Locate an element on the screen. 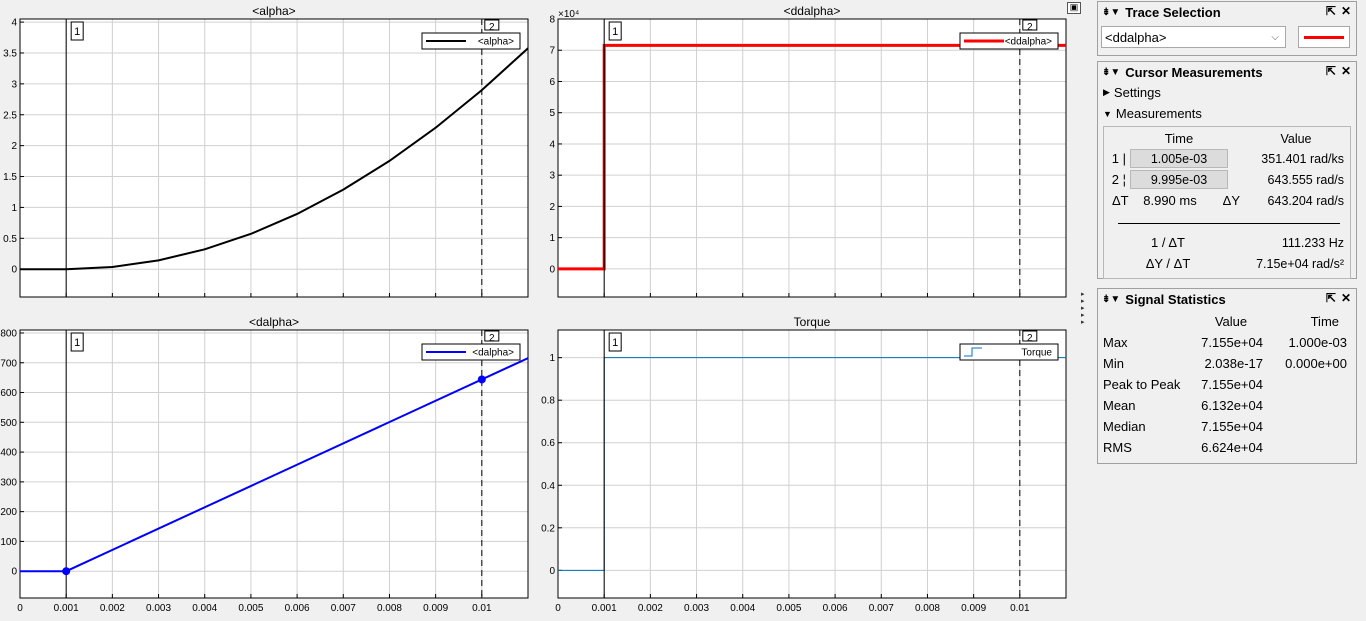 Image resolution: width=1366 pixels, height=621 pixels. y-tick-label: 1.5 is located at coordinates (10, 177).